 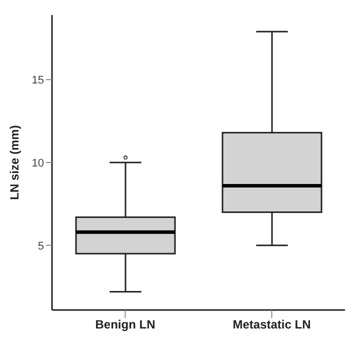 I want to click on y-tick-label: 5, so click(x=41, y=246).